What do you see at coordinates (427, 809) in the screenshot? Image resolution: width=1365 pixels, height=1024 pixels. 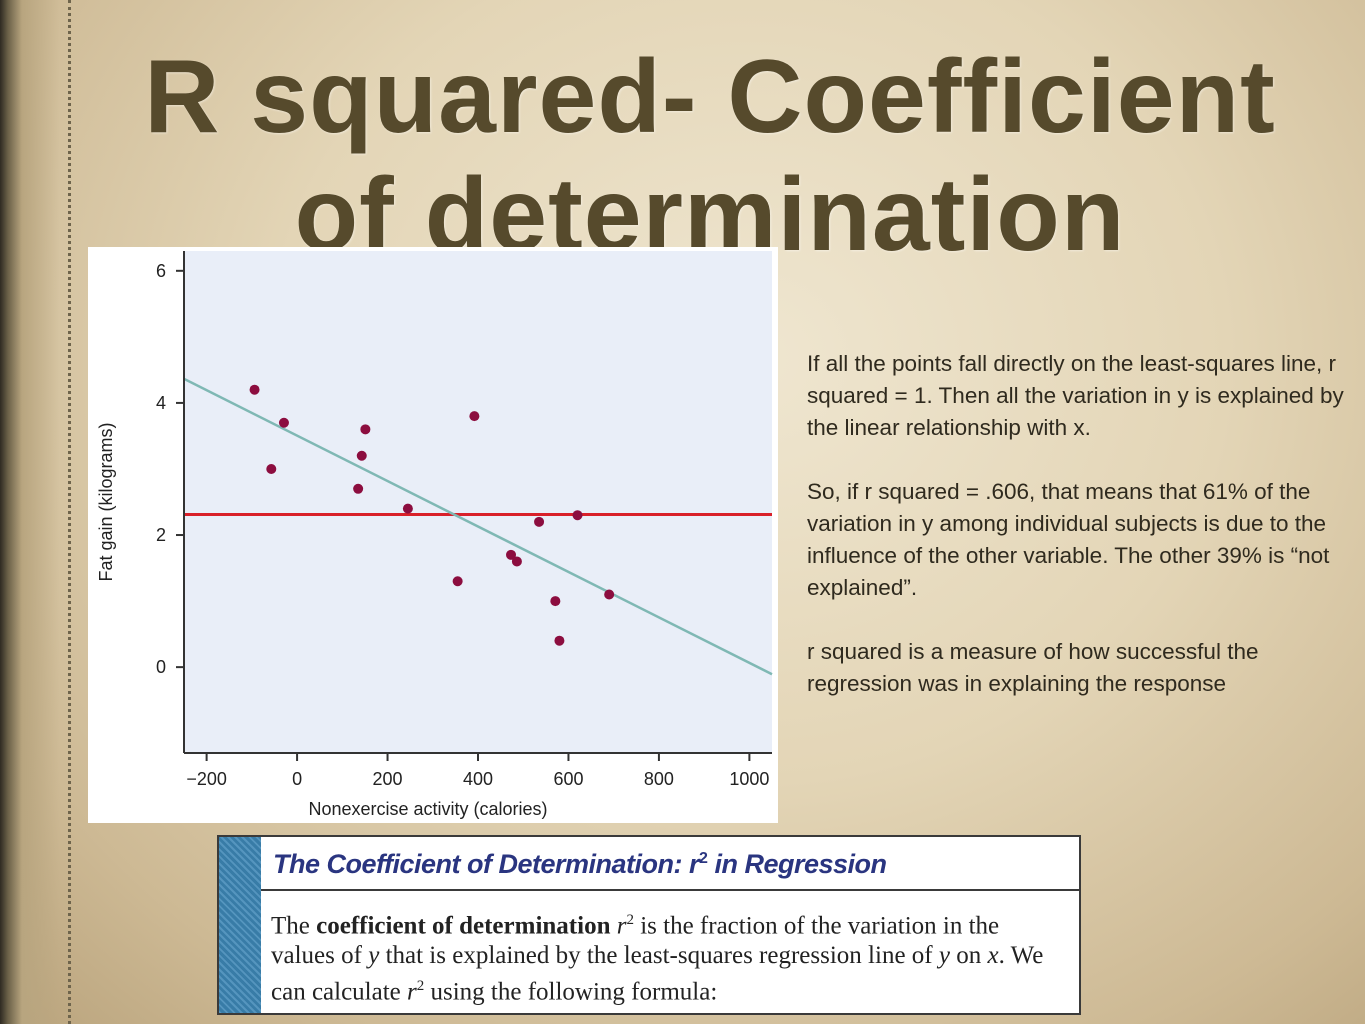 I see `x-axis-label: Nonexercise activity (calories)` at bounding box center [427, 809].